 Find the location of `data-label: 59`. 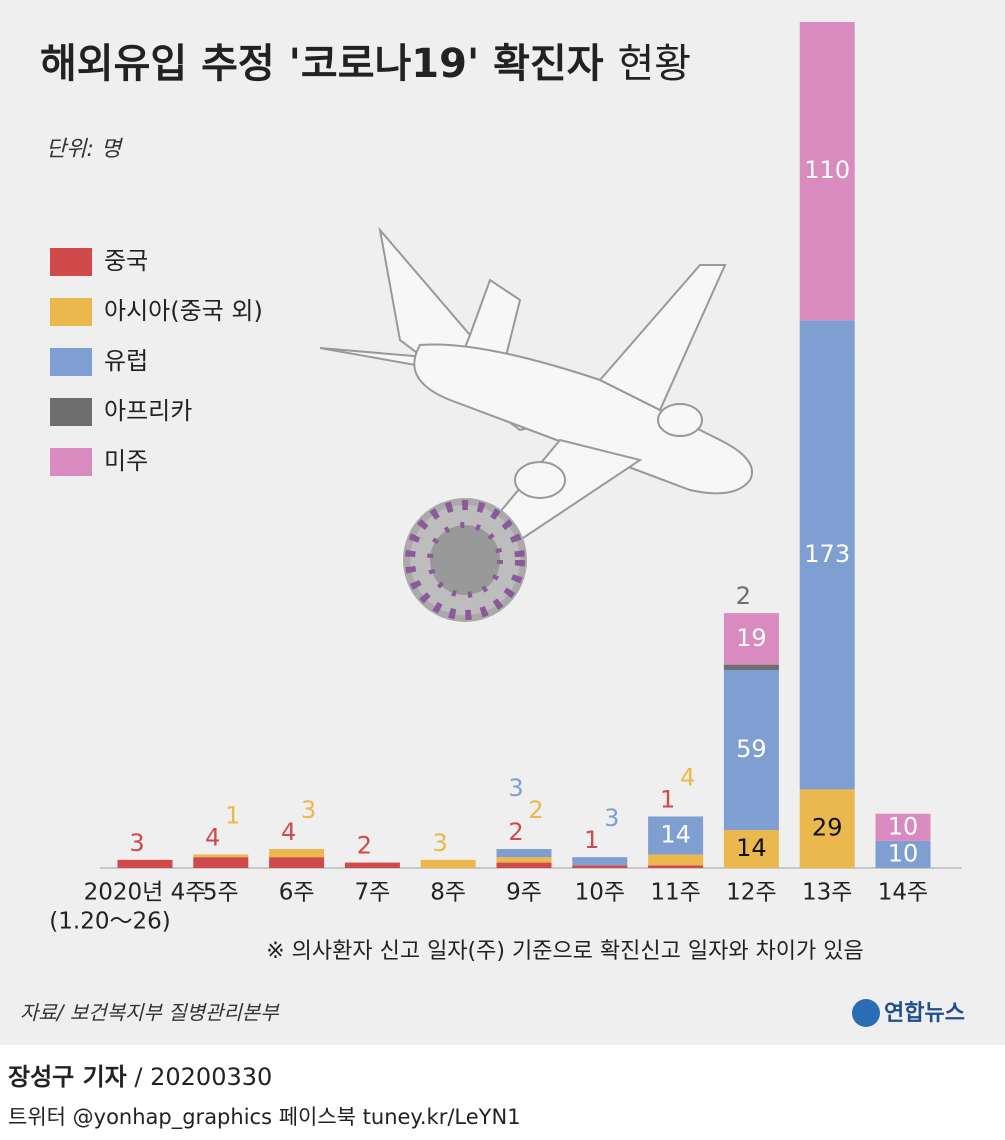

data-label: 59 is located at coordinates (751, 749).